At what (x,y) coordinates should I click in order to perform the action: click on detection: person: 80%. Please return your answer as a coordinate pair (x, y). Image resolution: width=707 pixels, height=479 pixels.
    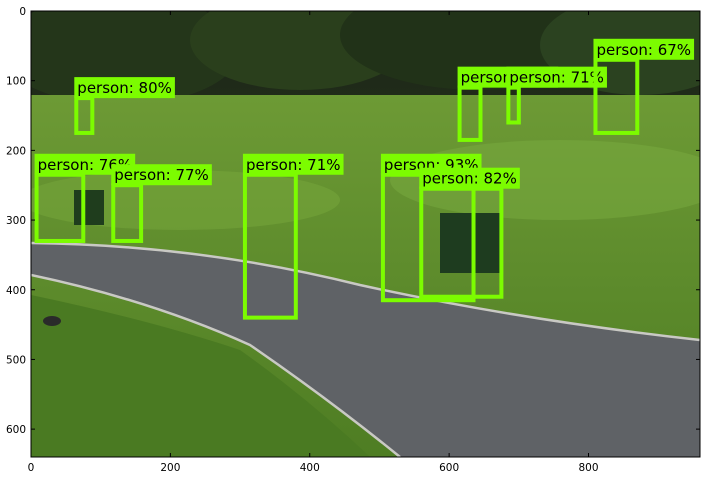
    Looking at the image, I should click on (124, 106).